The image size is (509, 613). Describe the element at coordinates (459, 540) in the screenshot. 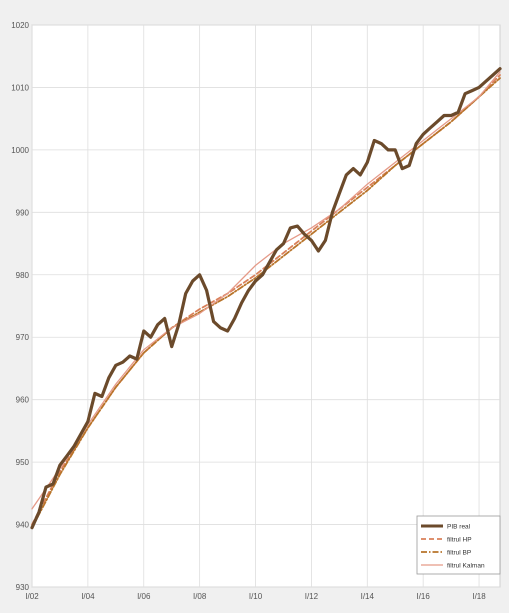

I see `legend-label: filtrul HP` at that location.